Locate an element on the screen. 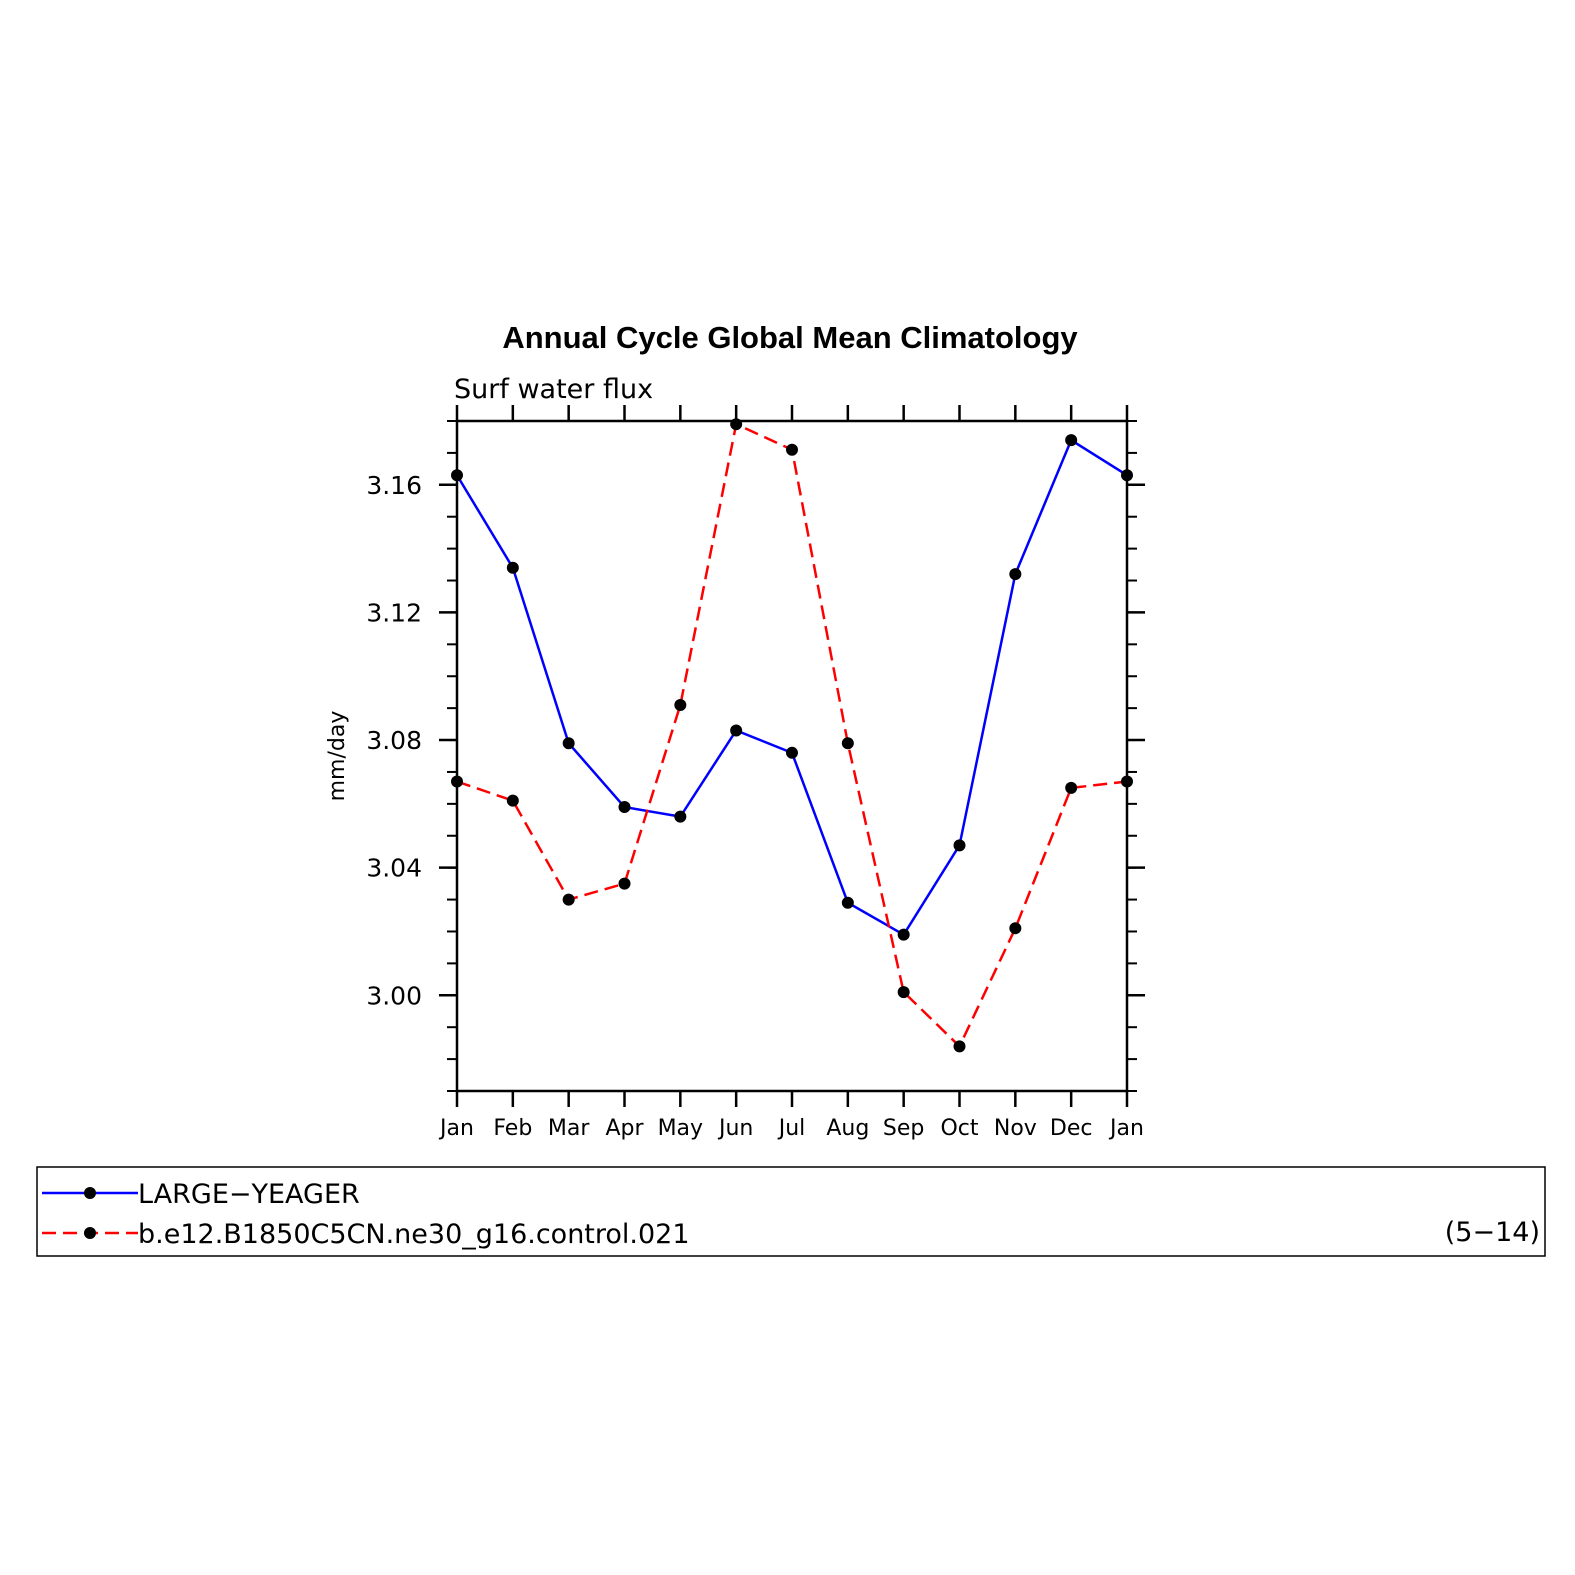  x-tick-label: Sep is located at coordinates (903, 1128).